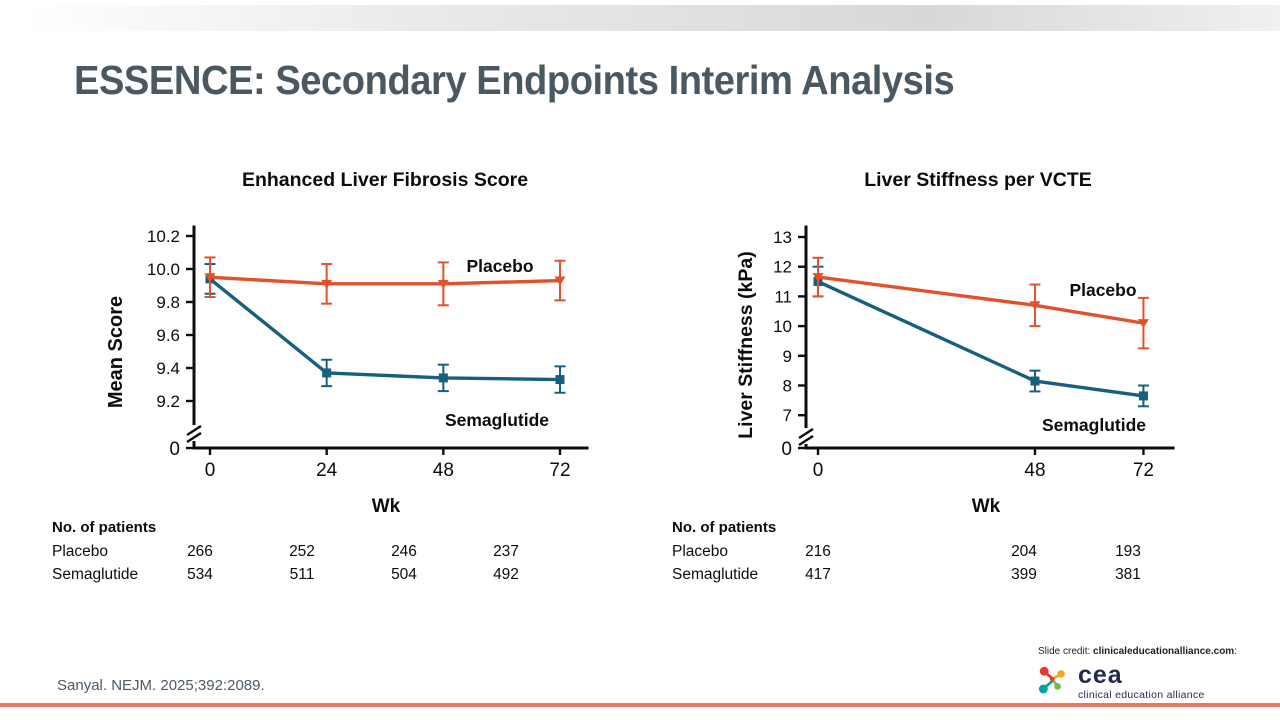 This screenshot has height=720, width=1280. What do you see at coordinates (302, 574) in the screenshot?
I see `patients-value: 511` at bounding box center [302, 574].